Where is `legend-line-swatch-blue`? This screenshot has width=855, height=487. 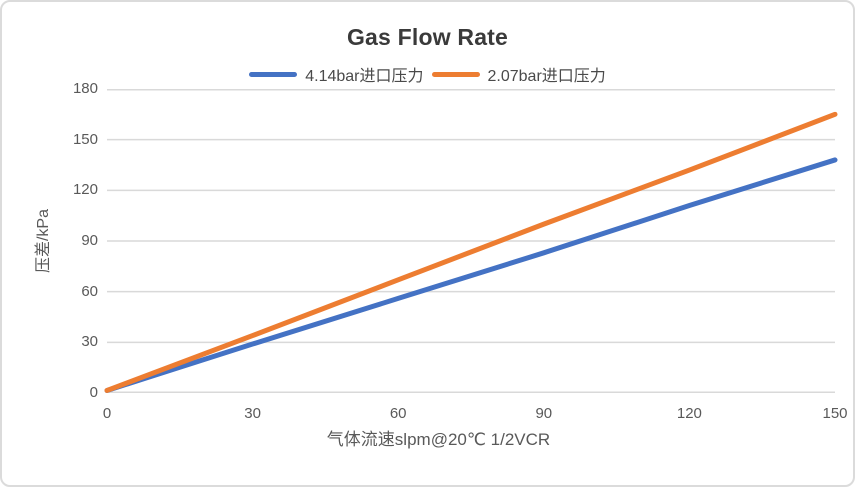 legend-line-swatch-blue is located at coordinates (273, 74).